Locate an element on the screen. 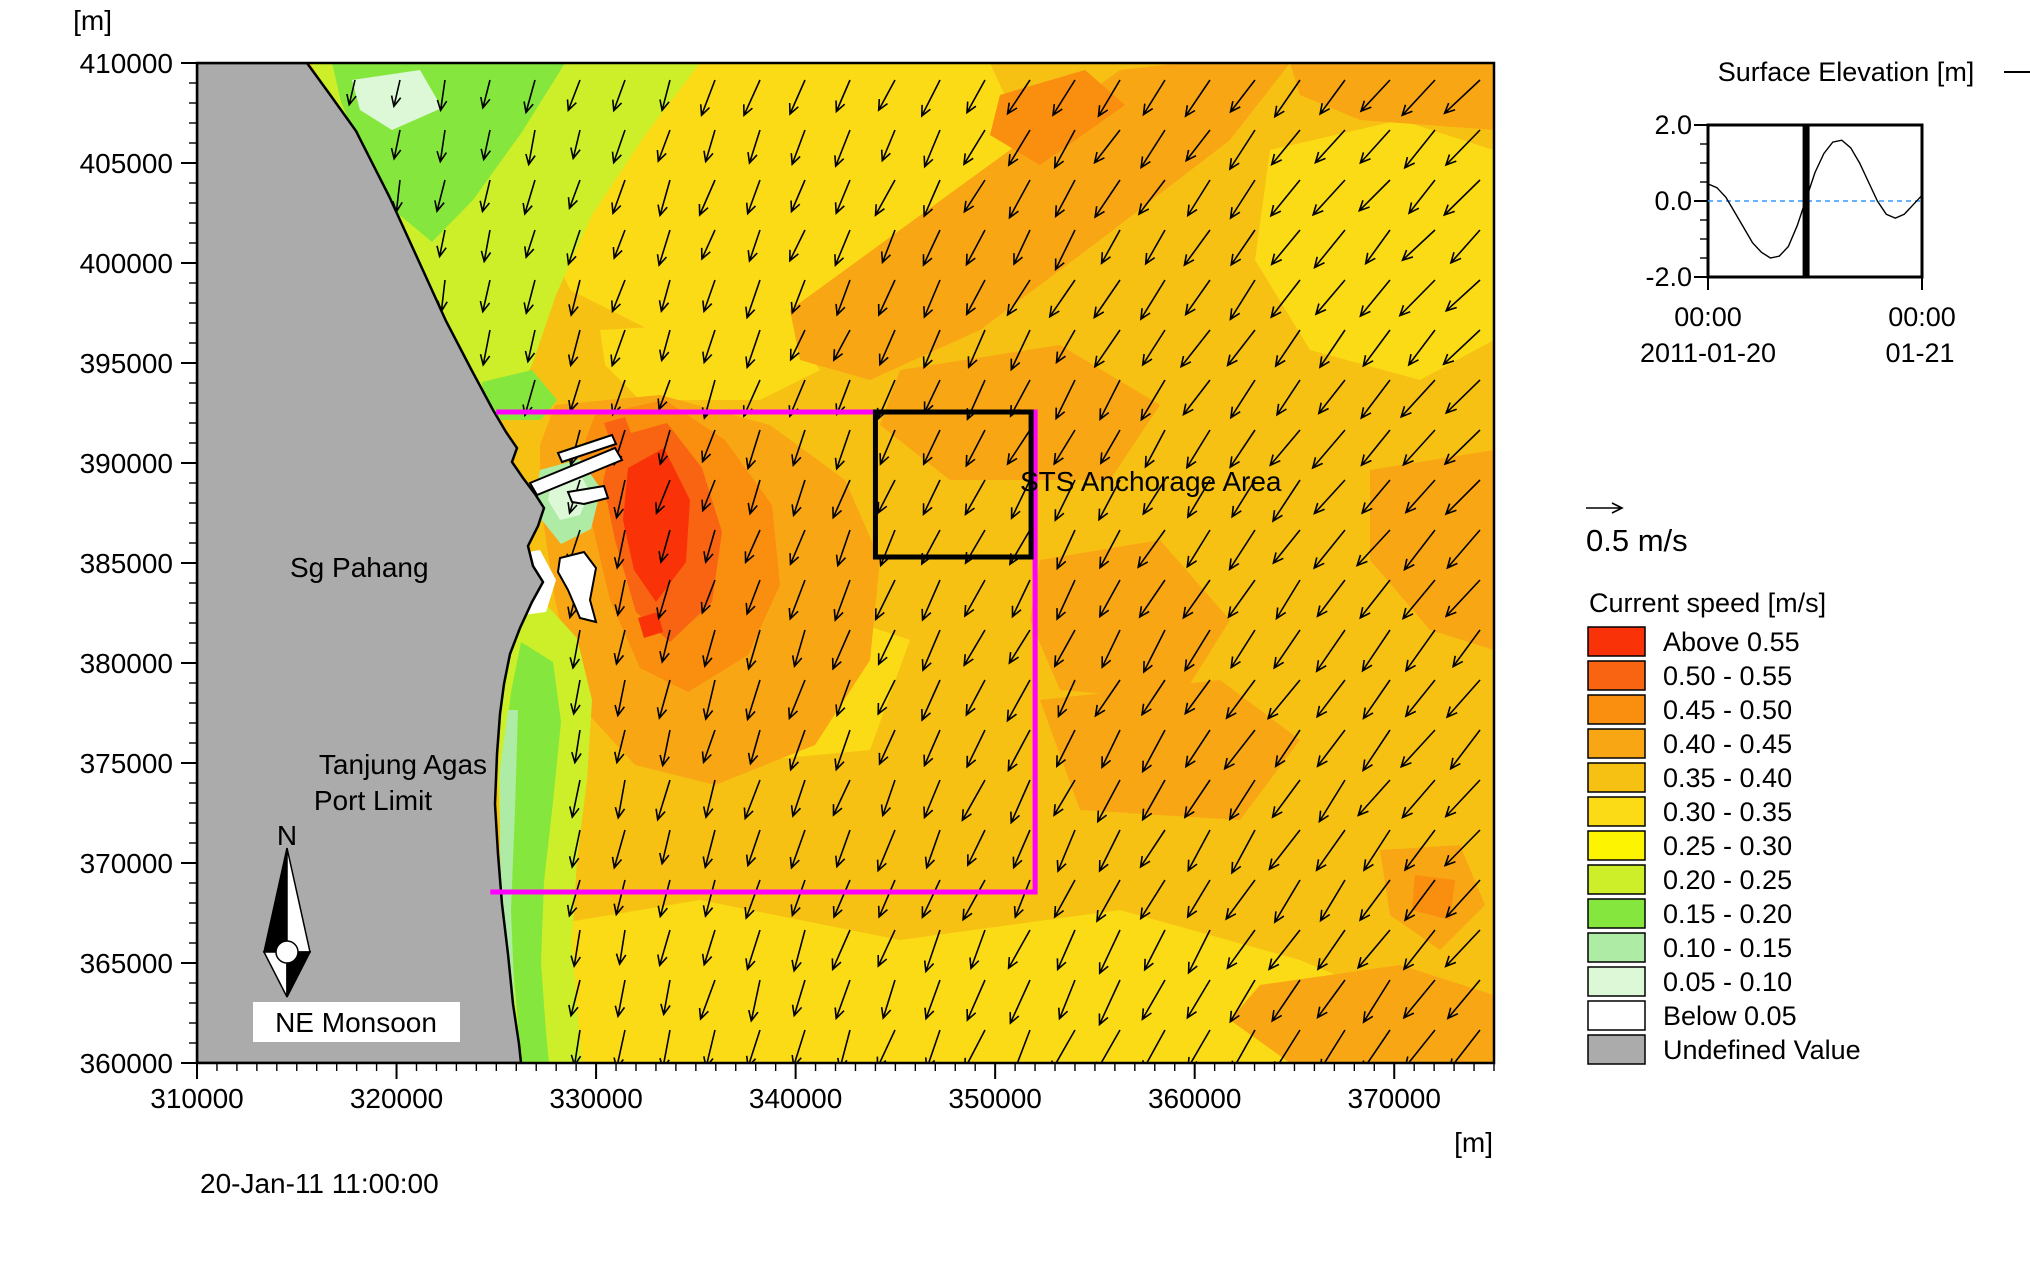 The image size is (2030, 1283). legend-label-050_055: 0.50 - 0.55 is located at coordinates (1727, 676).